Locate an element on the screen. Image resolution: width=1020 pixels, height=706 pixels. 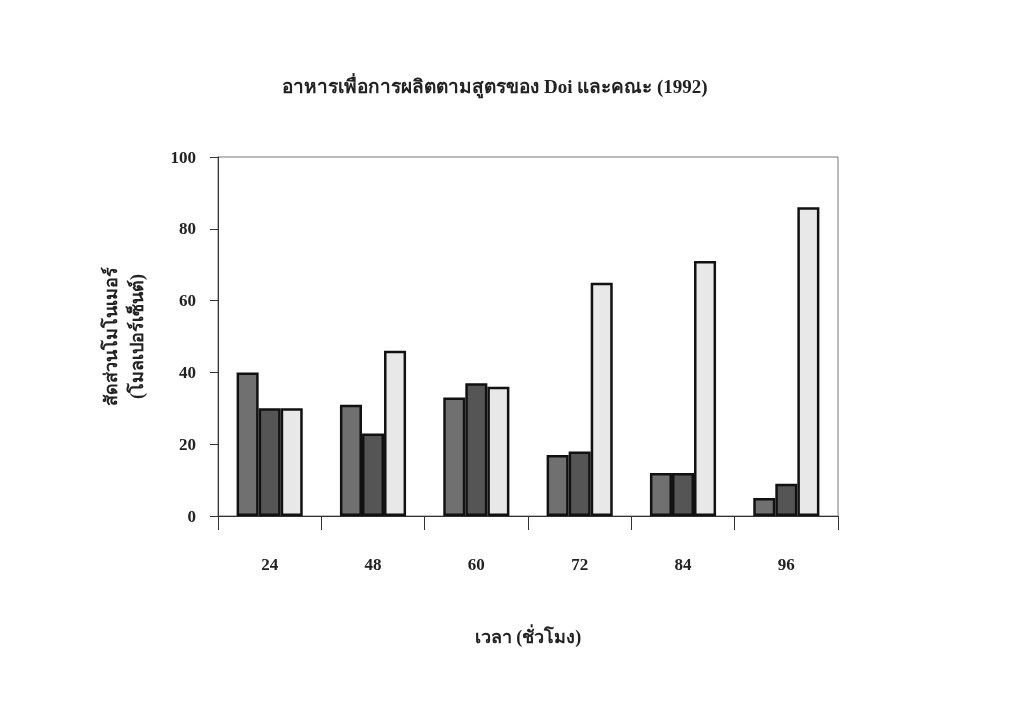
y-tick-label: 20 is located at coordinates (187, 444).